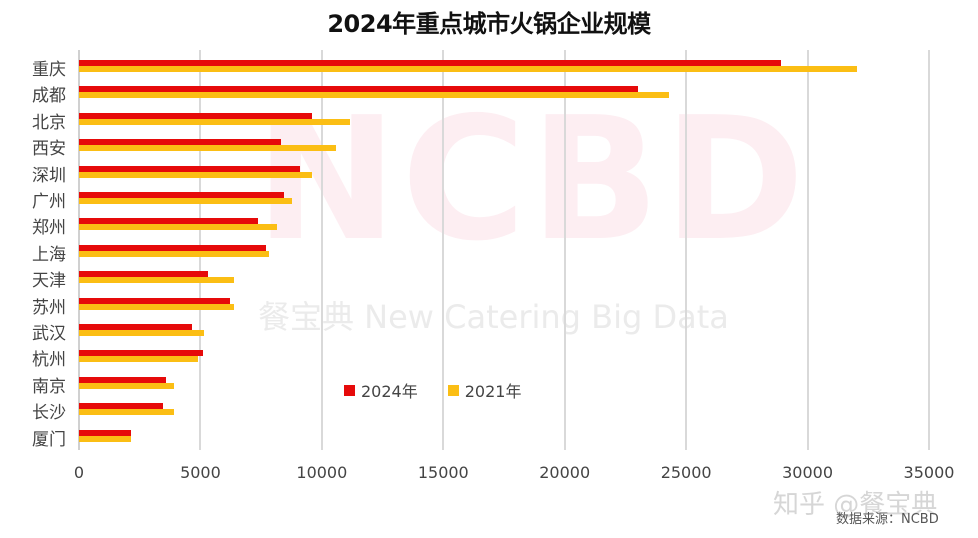 The width and height of the screenshot is (978, 538). What do you see at coordinates (493, 317) in the screenshot?
I see `watermark-subtitle: 餐宝典 New Catering Big Data` at bounding box center [493, 317].